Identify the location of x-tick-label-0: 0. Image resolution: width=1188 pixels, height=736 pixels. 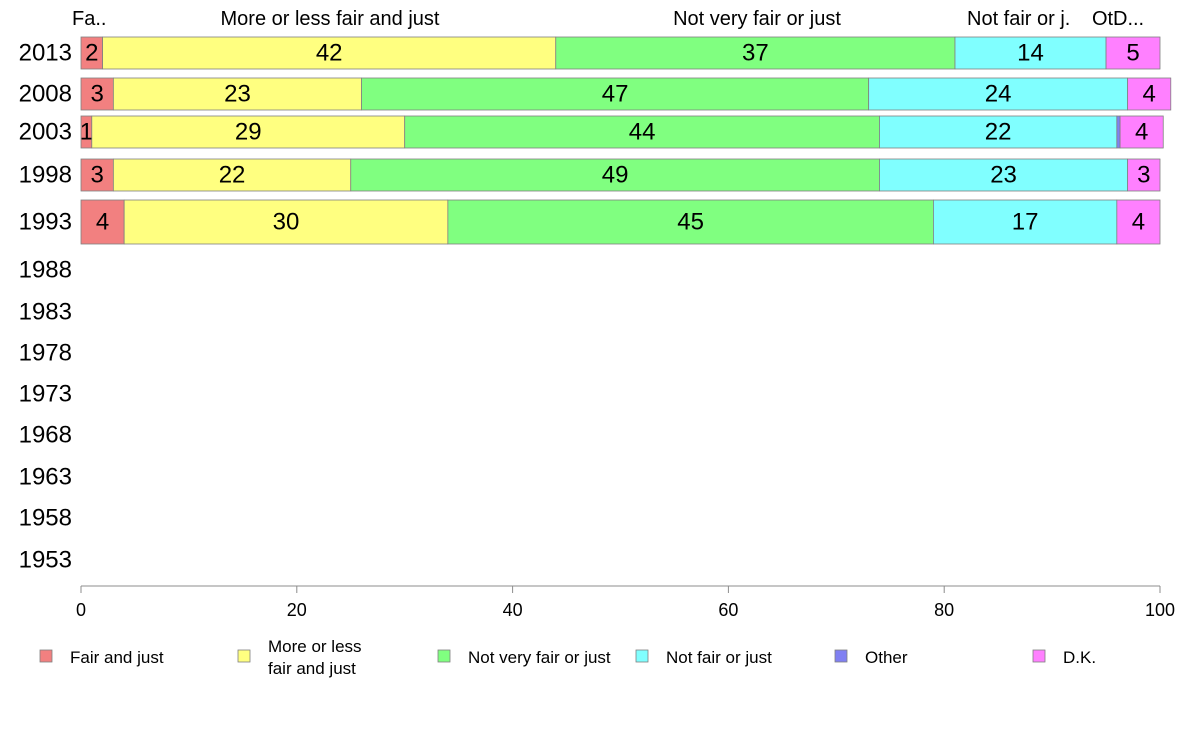
(81, 610).